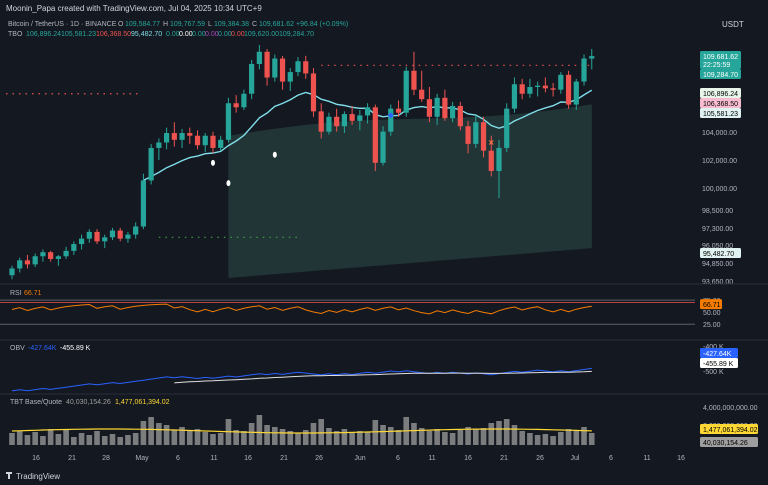 The width and height of the screenshot is (768, 485). I want to click on tbo-label: TBO, so click(15, 34).